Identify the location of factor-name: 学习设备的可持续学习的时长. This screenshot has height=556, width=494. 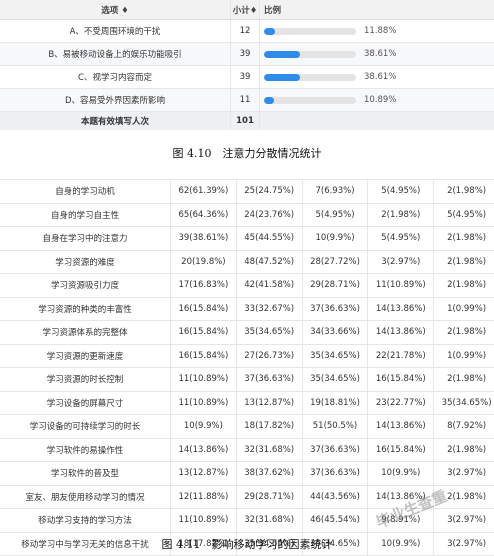
(85, 427).